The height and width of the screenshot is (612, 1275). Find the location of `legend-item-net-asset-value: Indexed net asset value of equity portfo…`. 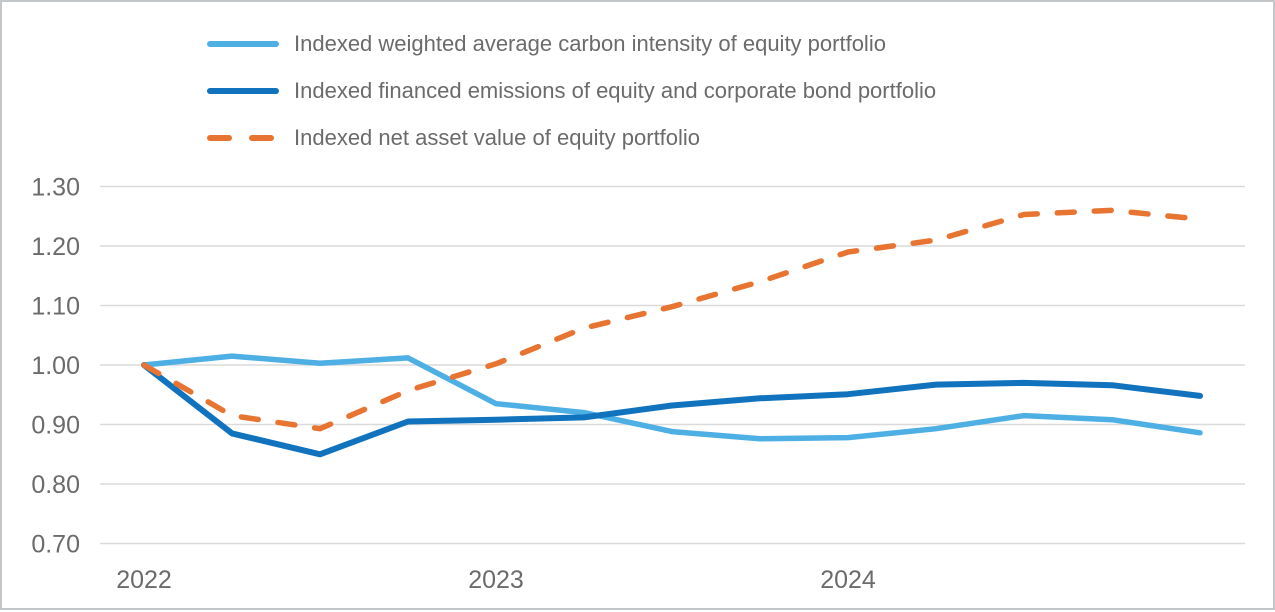

legend-item-net-asset-value: Indexed net asset value of equity portfo… is located at coordinates (571, 137).